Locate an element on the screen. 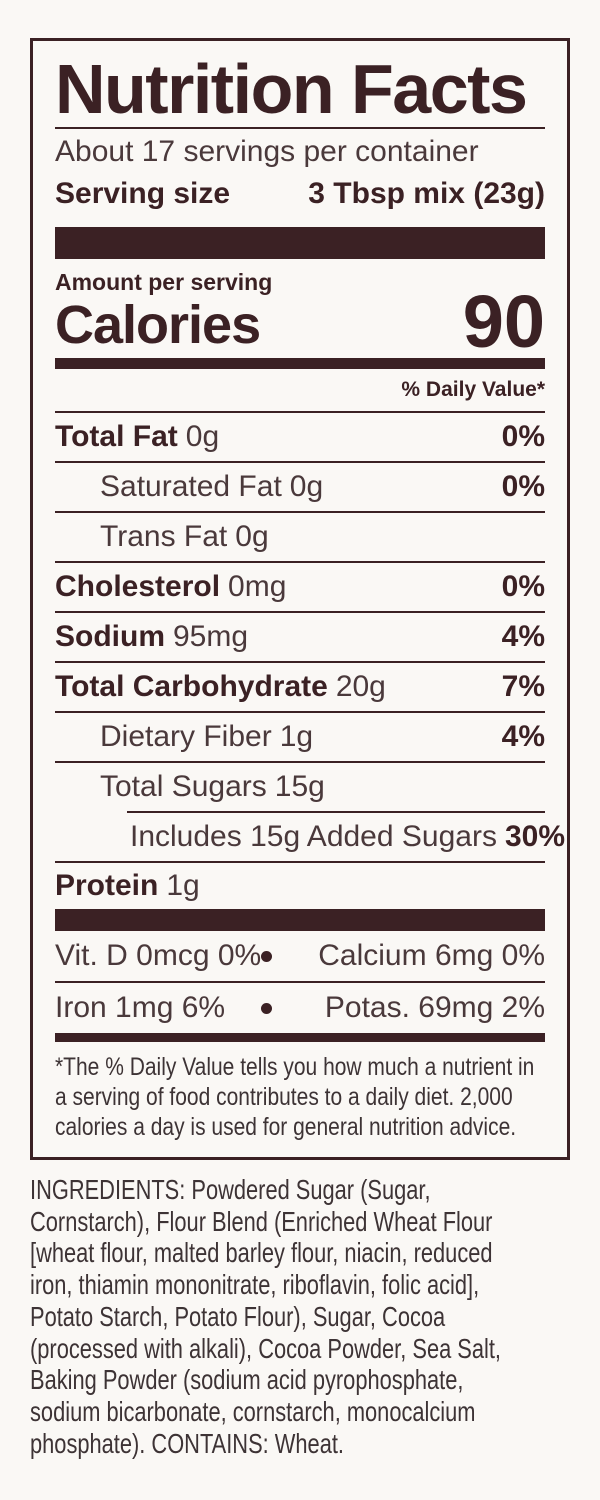 The width and height of the screenshot is (600, 1500). added-sugars-partial-rule is located at coordinates (336, 812).